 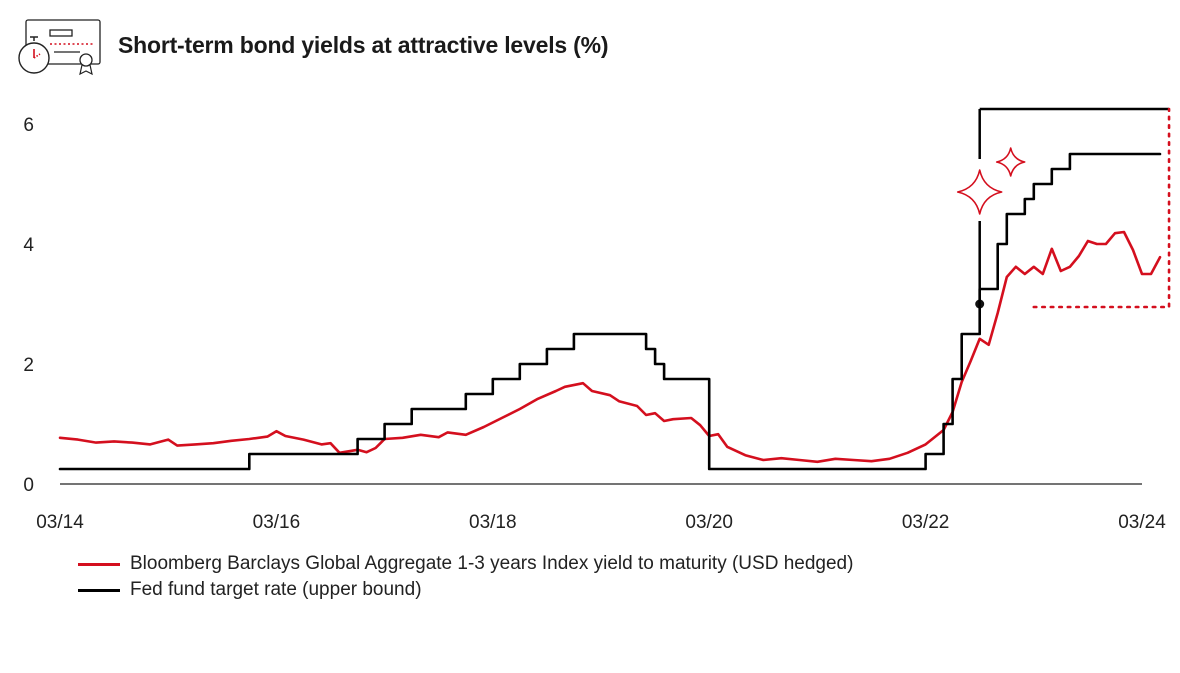 I want to click on y-tick-label: 2, so click(x=28, y=365).